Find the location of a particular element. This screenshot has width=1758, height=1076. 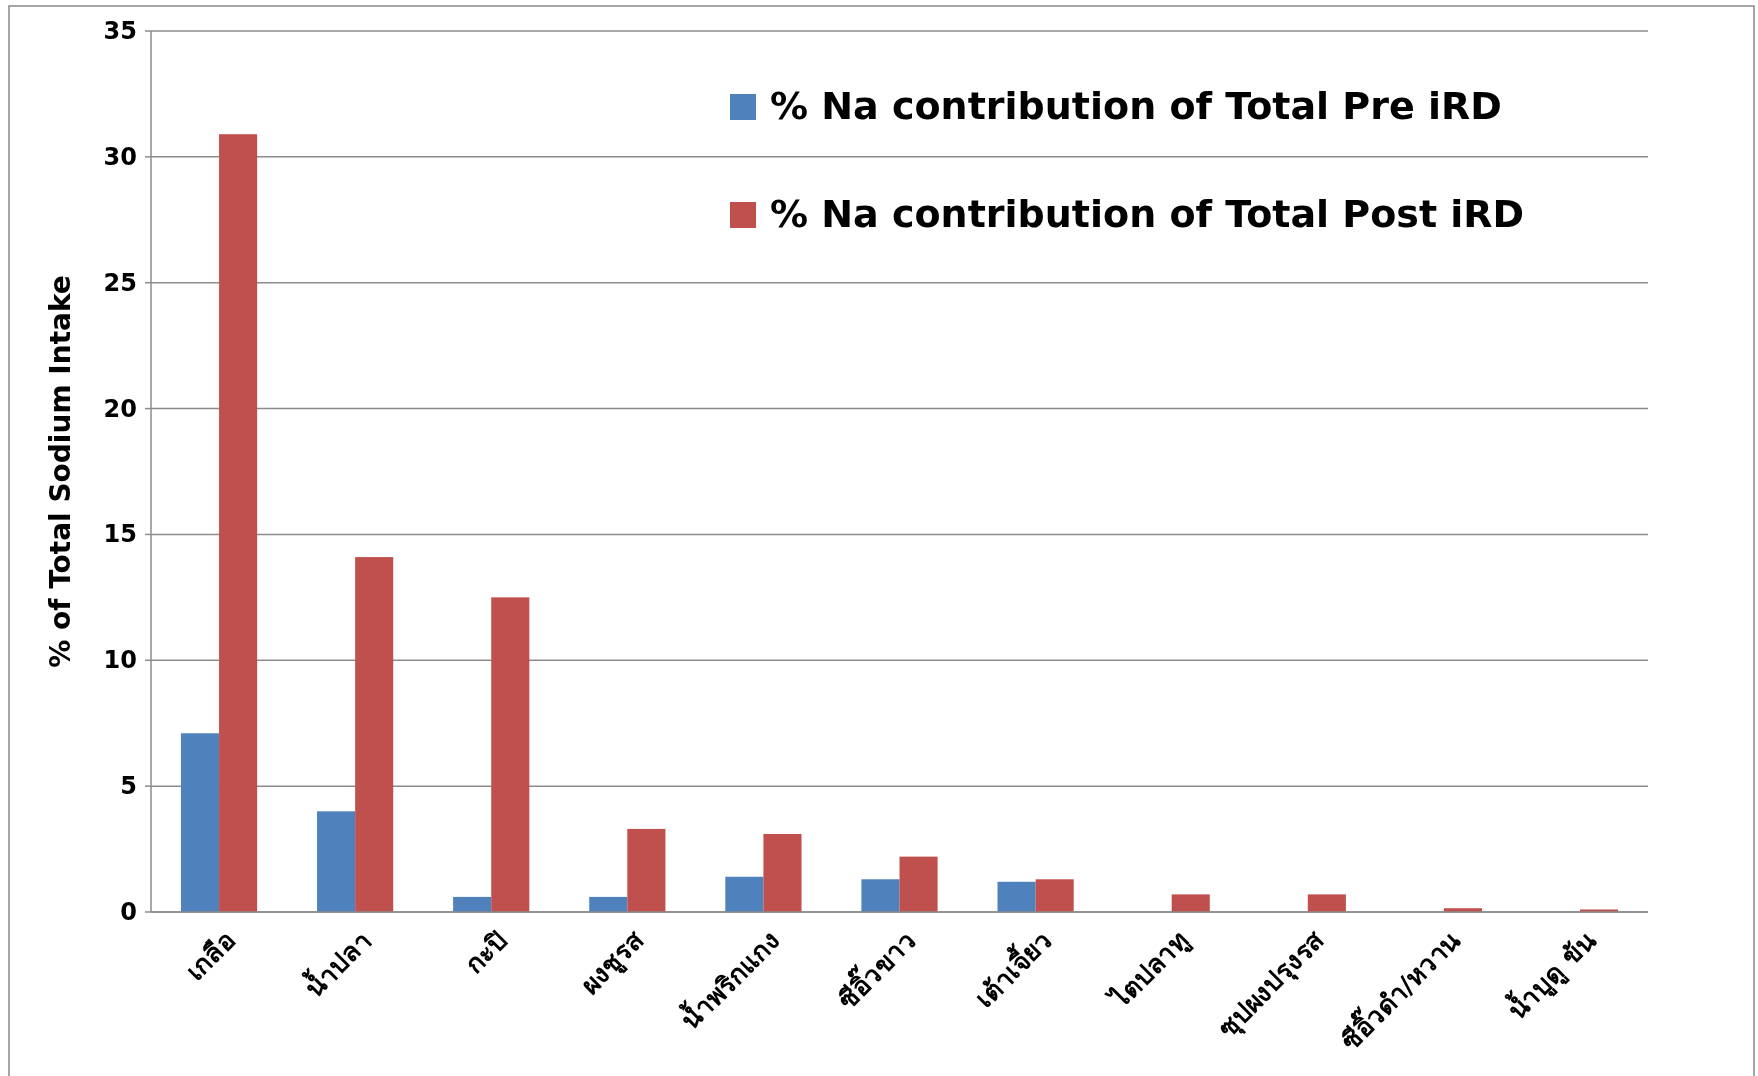

y-tick-label: 10 is located at coordinates (120, 660).